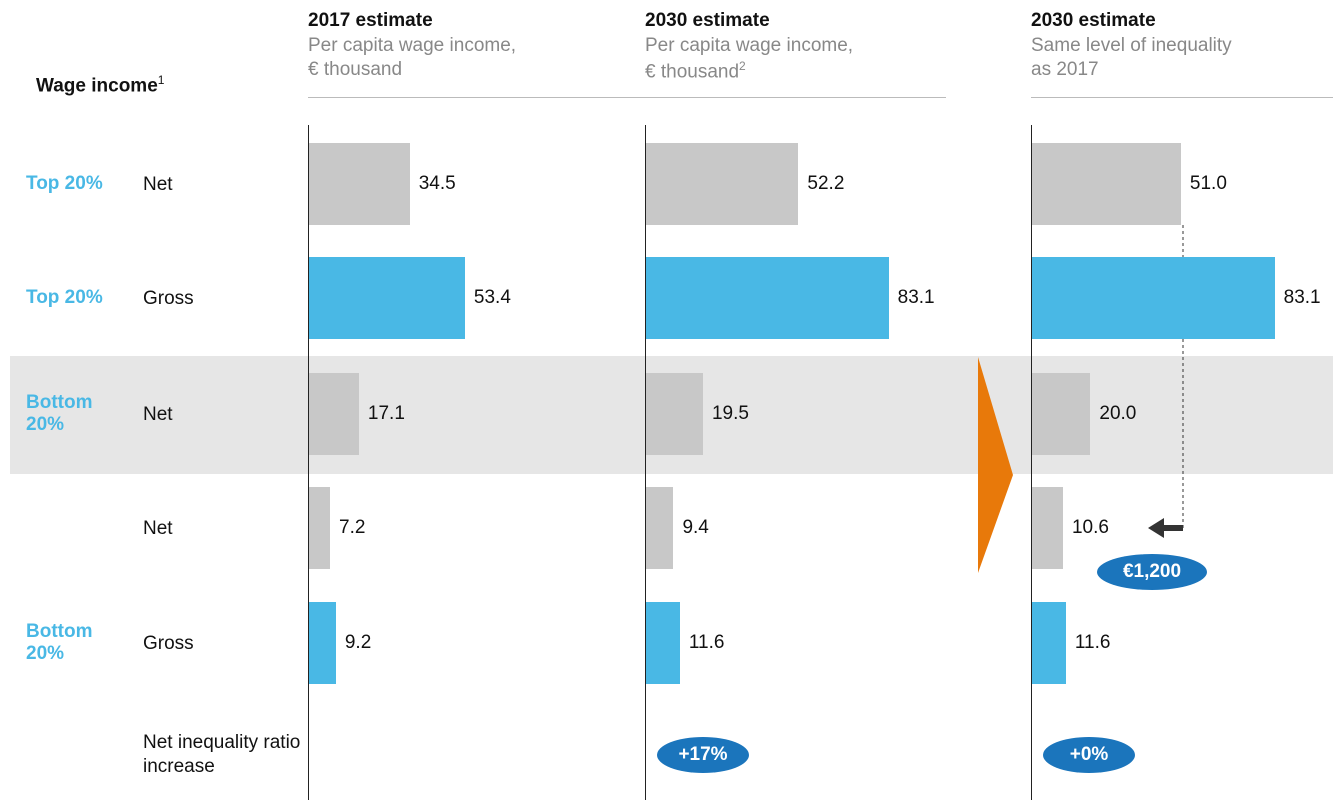 The height and width of the screenshot is (810, 1341). I want to click on footnote-mark: 1, so click(161, 80).